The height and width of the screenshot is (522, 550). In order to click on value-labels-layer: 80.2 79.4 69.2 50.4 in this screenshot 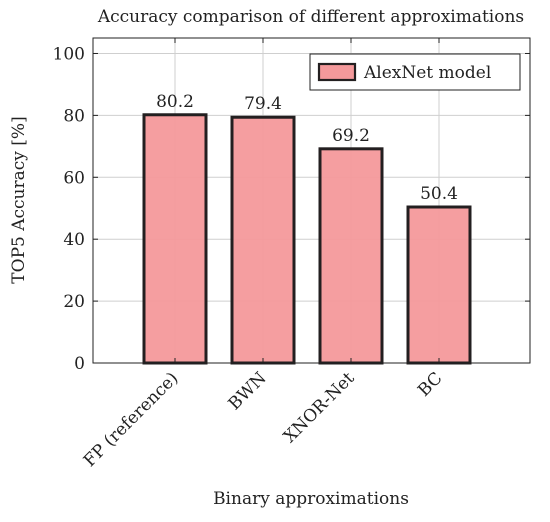, I will do `click(307, 148)`.